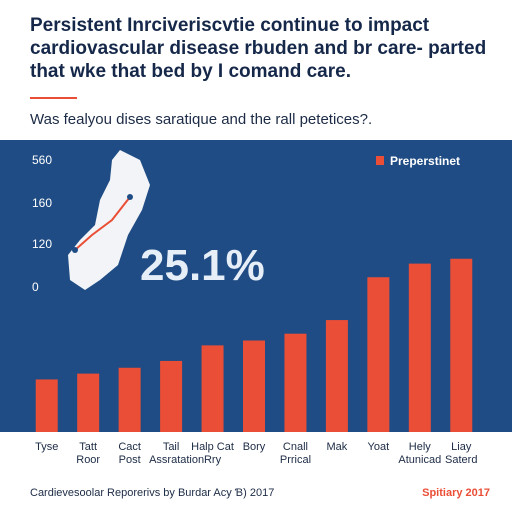 This screenshot has width=512, height=512. I want to click on x-tick-label: Liay Saterd, so click(461, 453).